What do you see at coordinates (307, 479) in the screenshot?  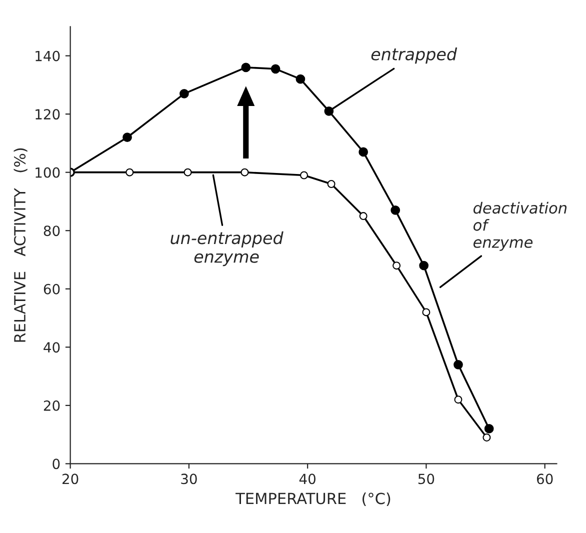 I see `x-tick-label: 40` at bounding box center [307, 479].